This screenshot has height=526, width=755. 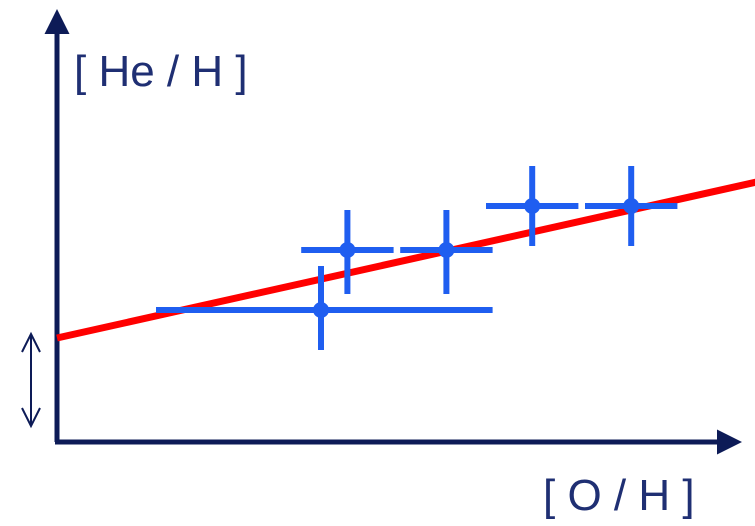 I want to click on intercept-arrow-head-bottom, so click(x=31, y=418).